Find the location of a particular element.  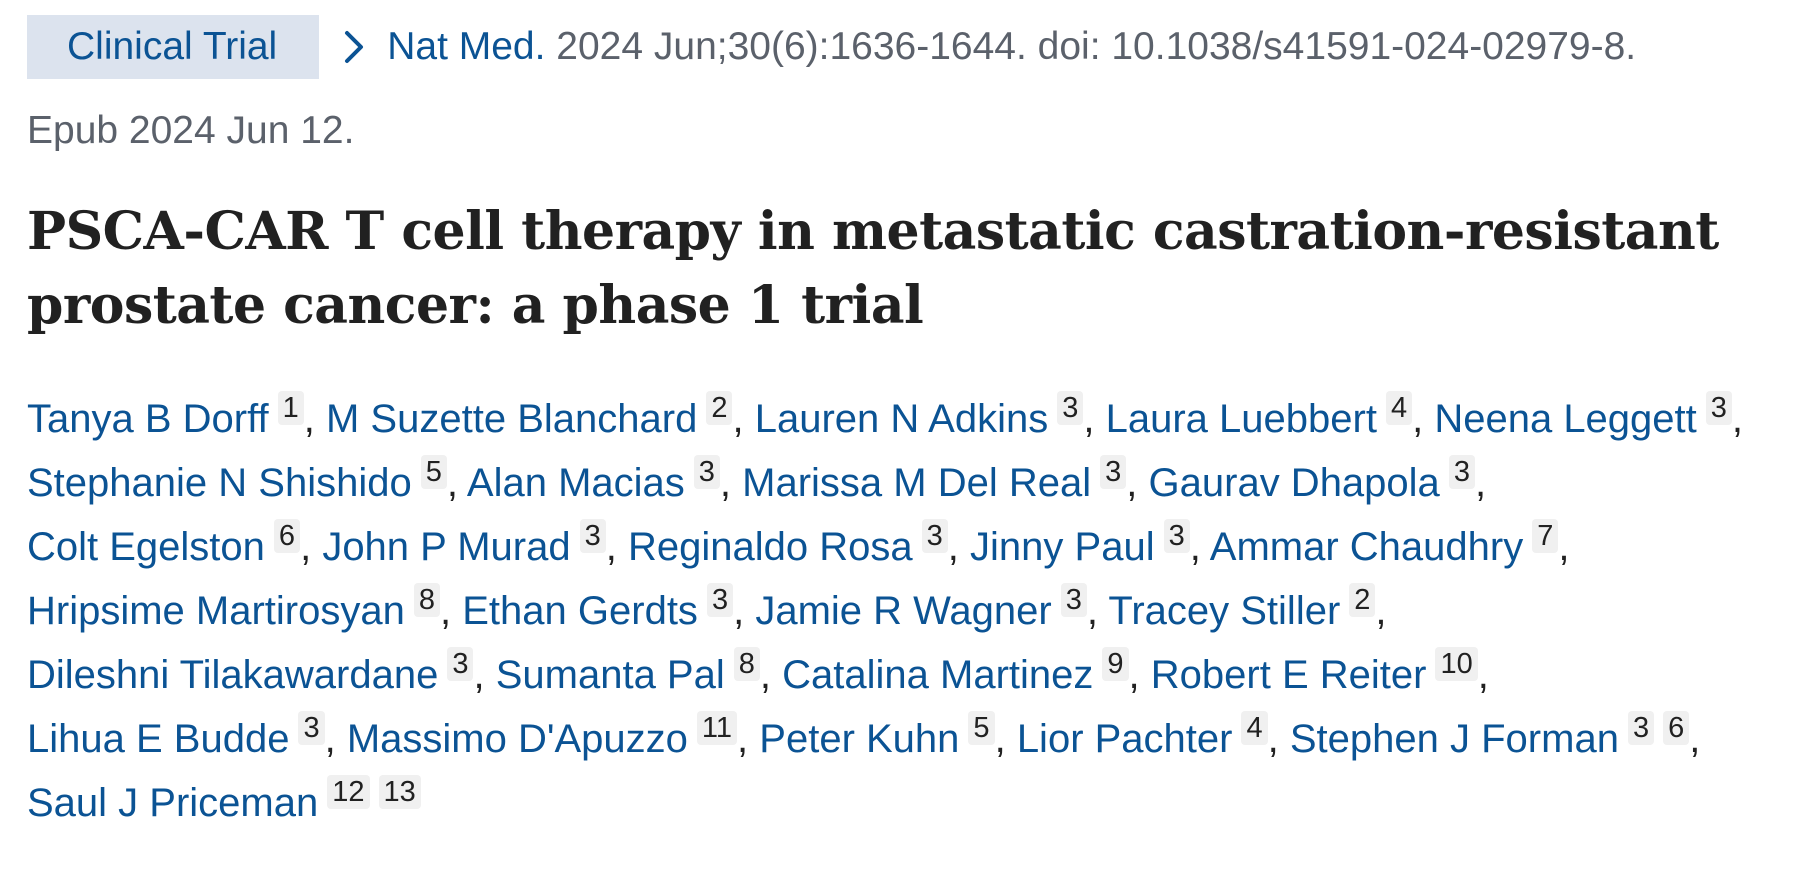

author-name-link: Gaurav Dhapola is located at coordinates (1294, 483).